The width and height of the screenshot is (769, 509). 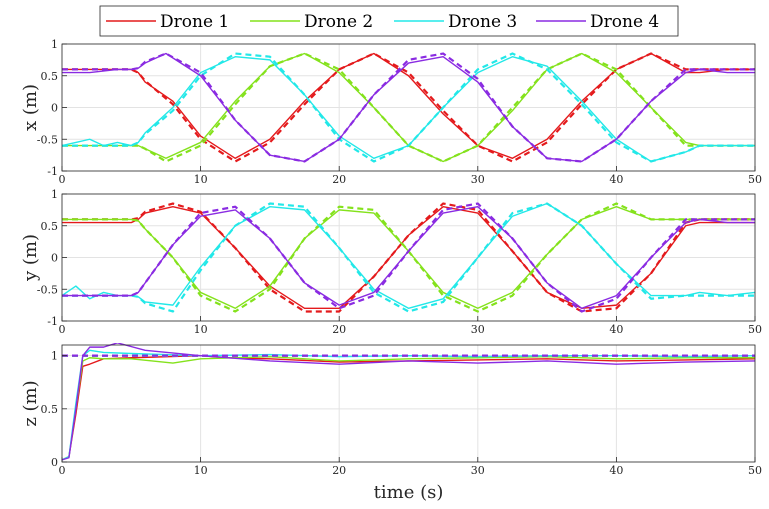 I want to click on legend-label: Drone 4, so click(x=624, y=22).